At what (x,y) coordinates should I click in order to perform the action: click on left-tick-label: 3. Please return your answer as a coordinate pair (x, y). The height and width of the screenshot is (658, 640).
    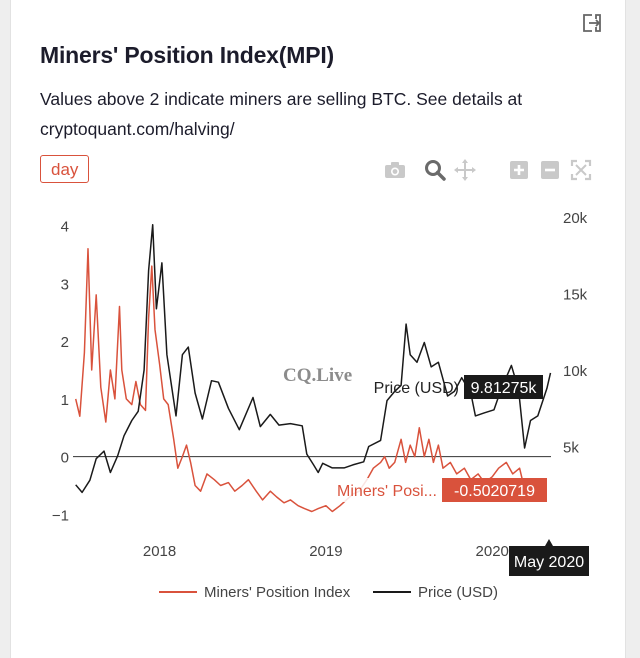
    Looking at the image, I should click on (65, 284).